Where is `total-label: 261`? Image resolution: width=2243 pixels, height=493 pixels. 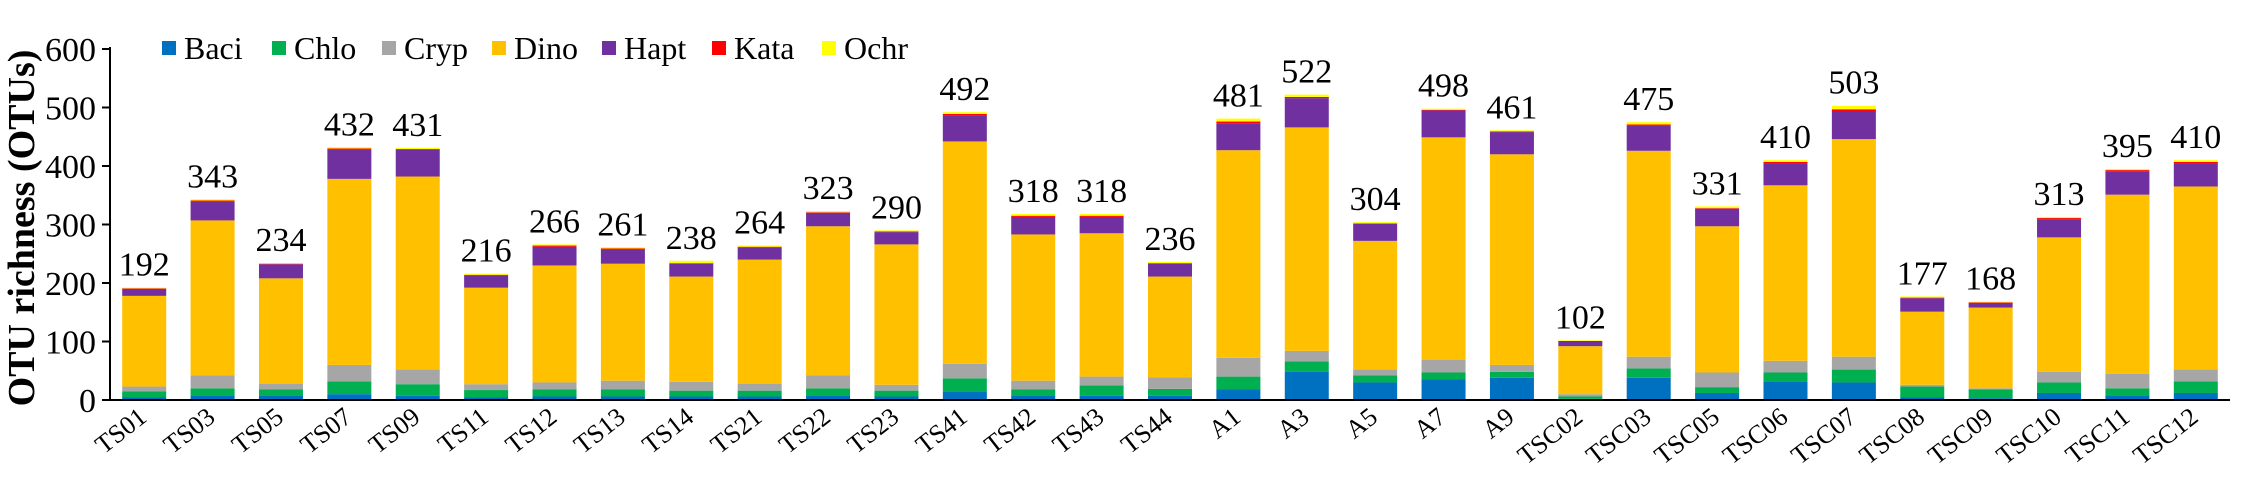 total-label: 261 is located at coordinates (622, 224).